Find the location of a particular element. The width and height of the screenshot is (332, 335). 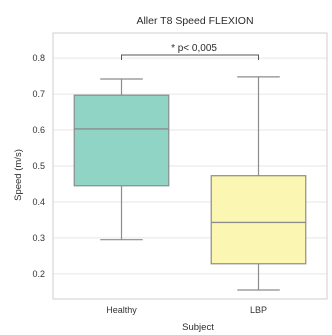

x-tick-label: LBP is located at coordinates (258, 310).